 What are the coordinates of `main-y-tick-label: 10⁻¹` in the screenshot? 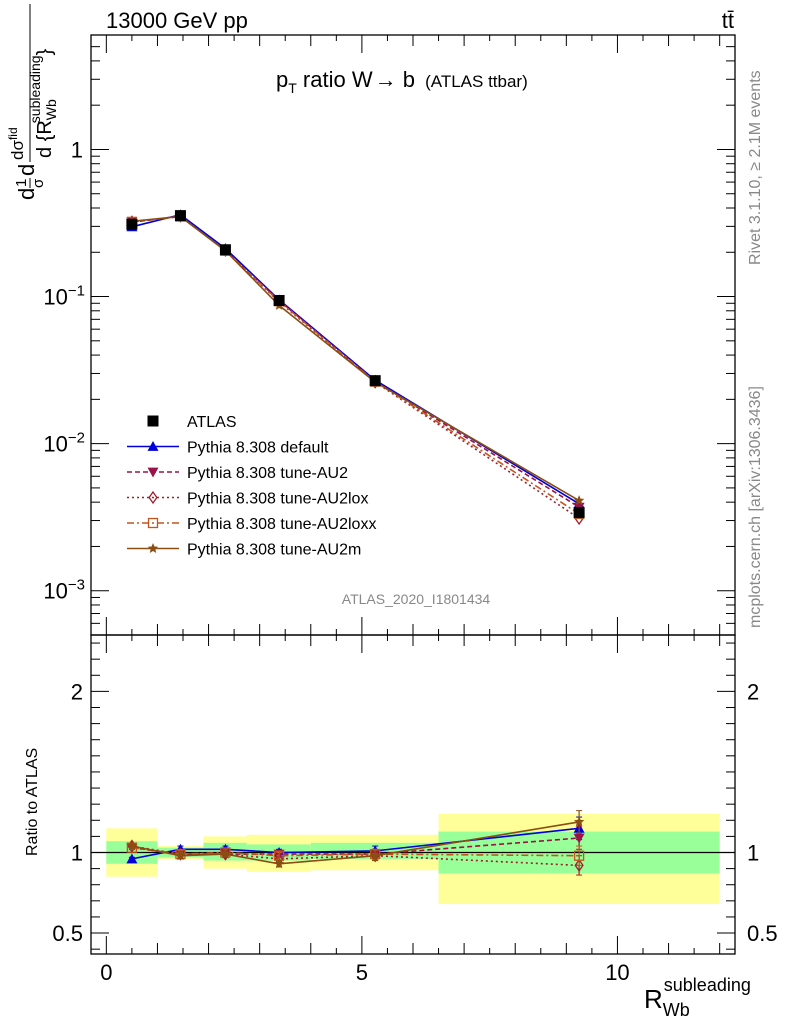 It's located at (64, 296).